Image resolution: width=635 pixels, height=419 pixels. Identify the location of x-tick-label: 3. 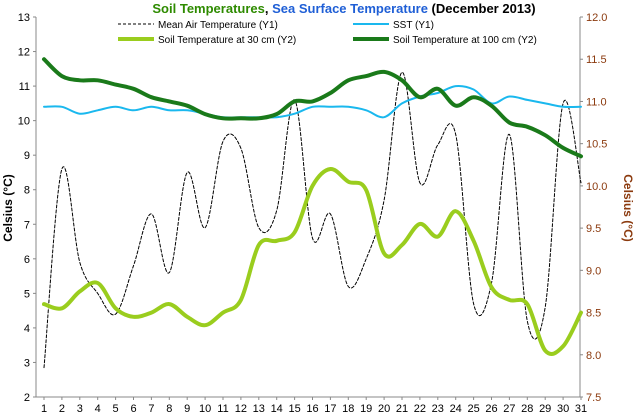
(80, 409).